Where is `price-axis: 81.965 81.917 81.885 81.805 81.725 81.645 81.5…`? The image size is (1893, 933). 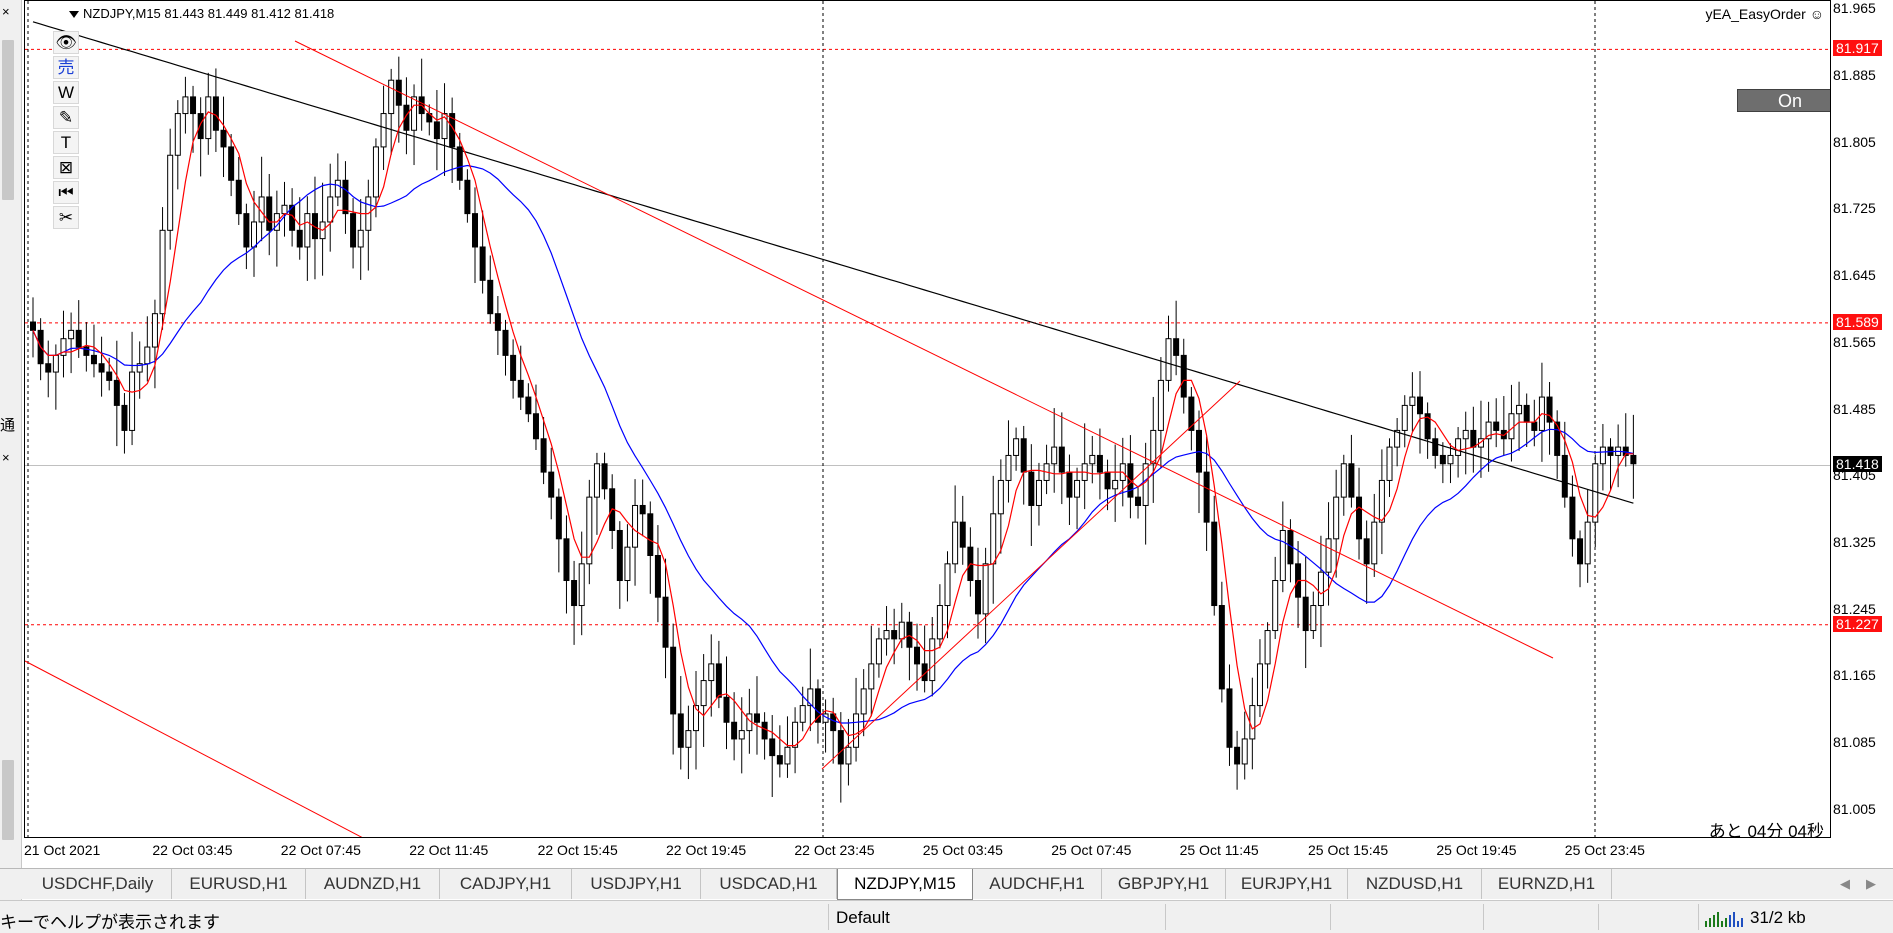 price-axis: 81.965 81.917 81.885 81.805 81.725 81.645 81.5… is located at coordinates (1862, 419).